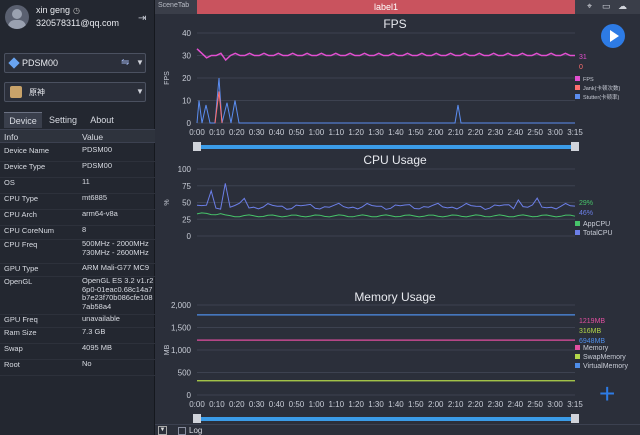 The width and height of the screenshot is (640, 435). Describe the element at coordinates (77, 321) in the screenshot. I see `table-row: GPU Freq unavailable` at that location.